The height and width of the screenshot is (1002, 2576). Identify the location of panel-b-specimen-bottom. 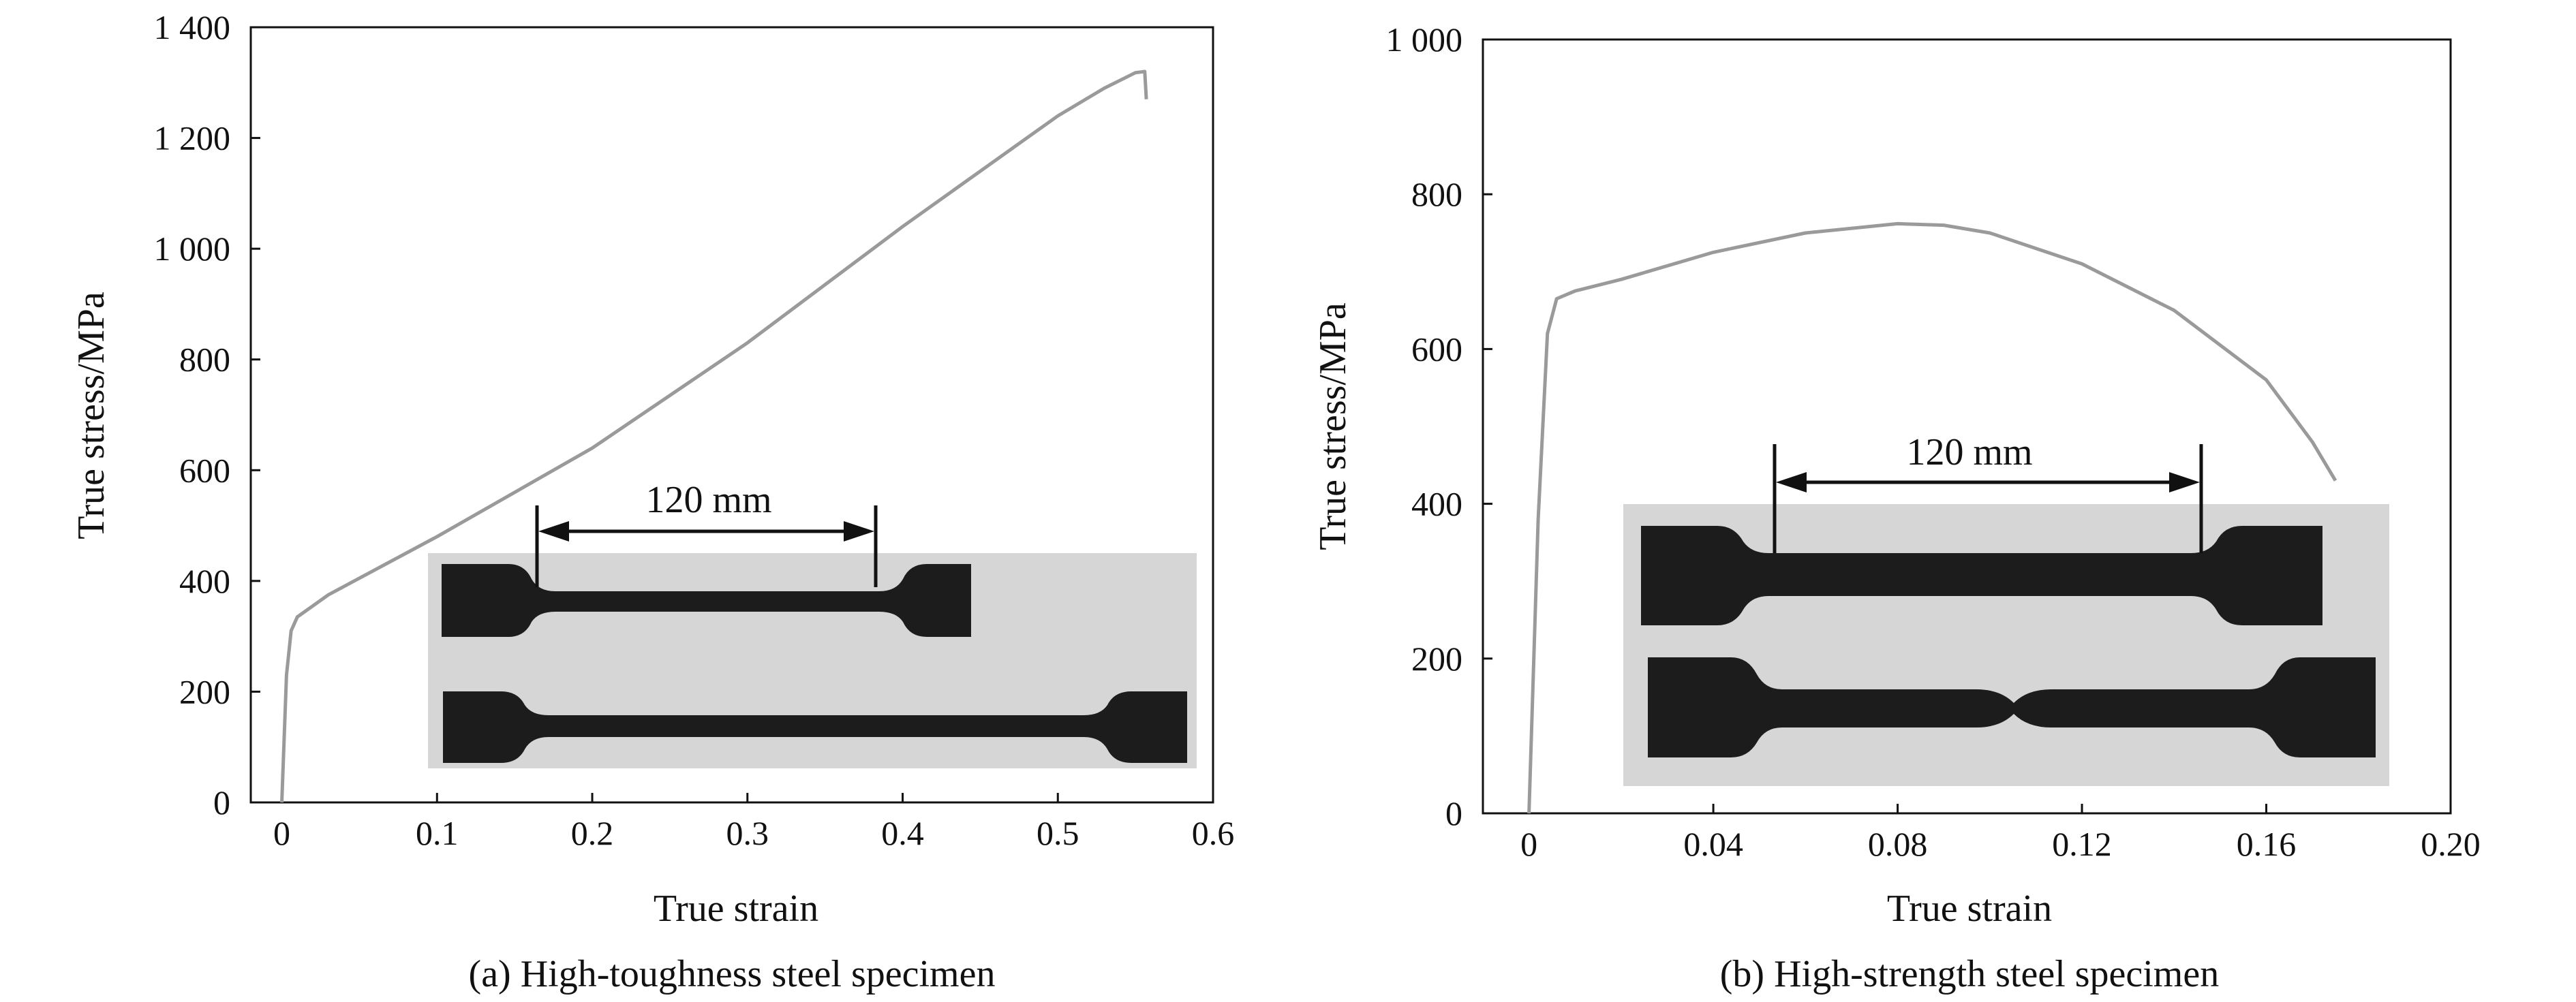
(2012, 707).